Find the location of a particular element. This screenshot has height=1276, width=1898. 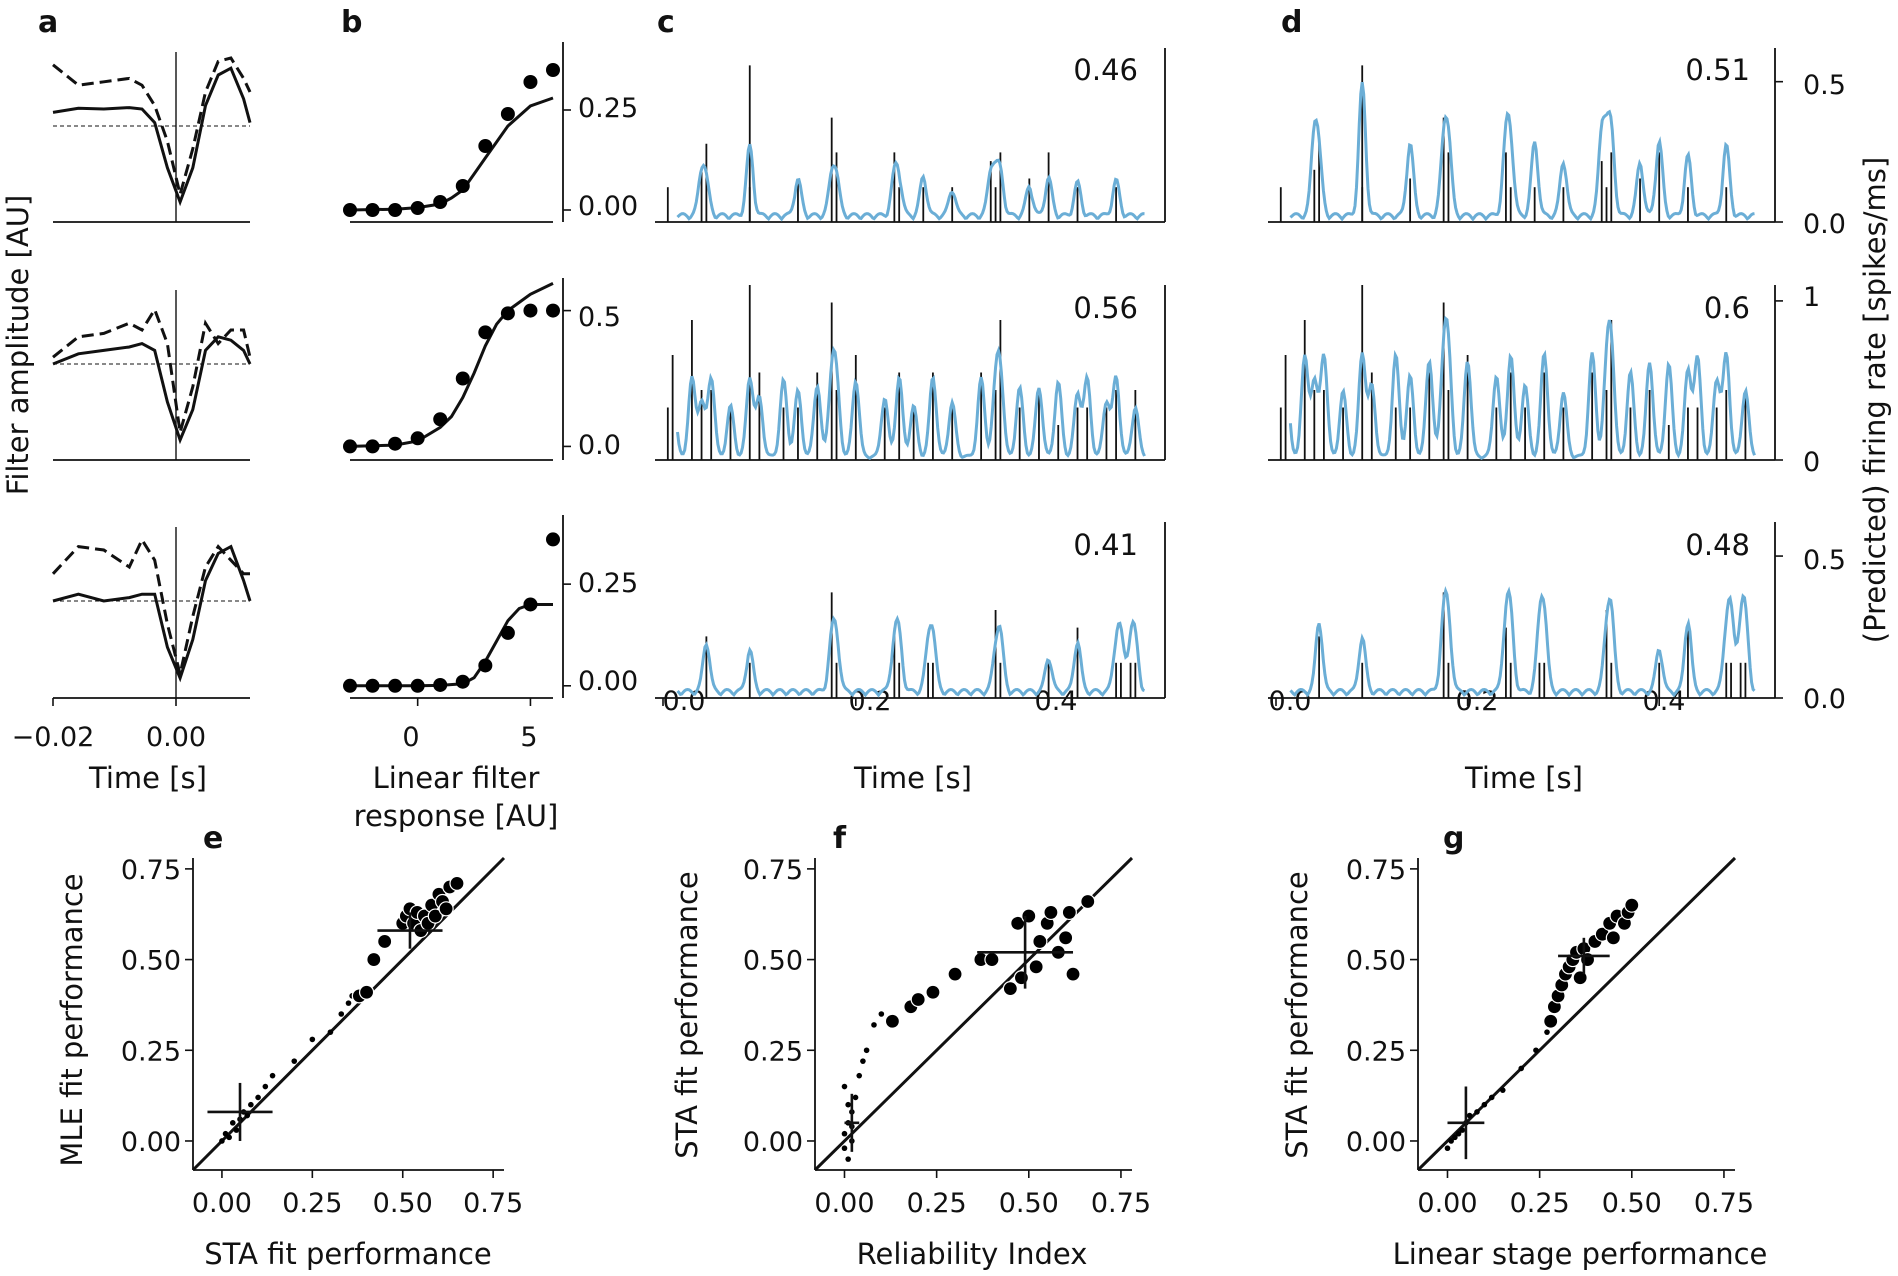

b-xlabel-line1: Linear filter is located at coordinates (456, 778).